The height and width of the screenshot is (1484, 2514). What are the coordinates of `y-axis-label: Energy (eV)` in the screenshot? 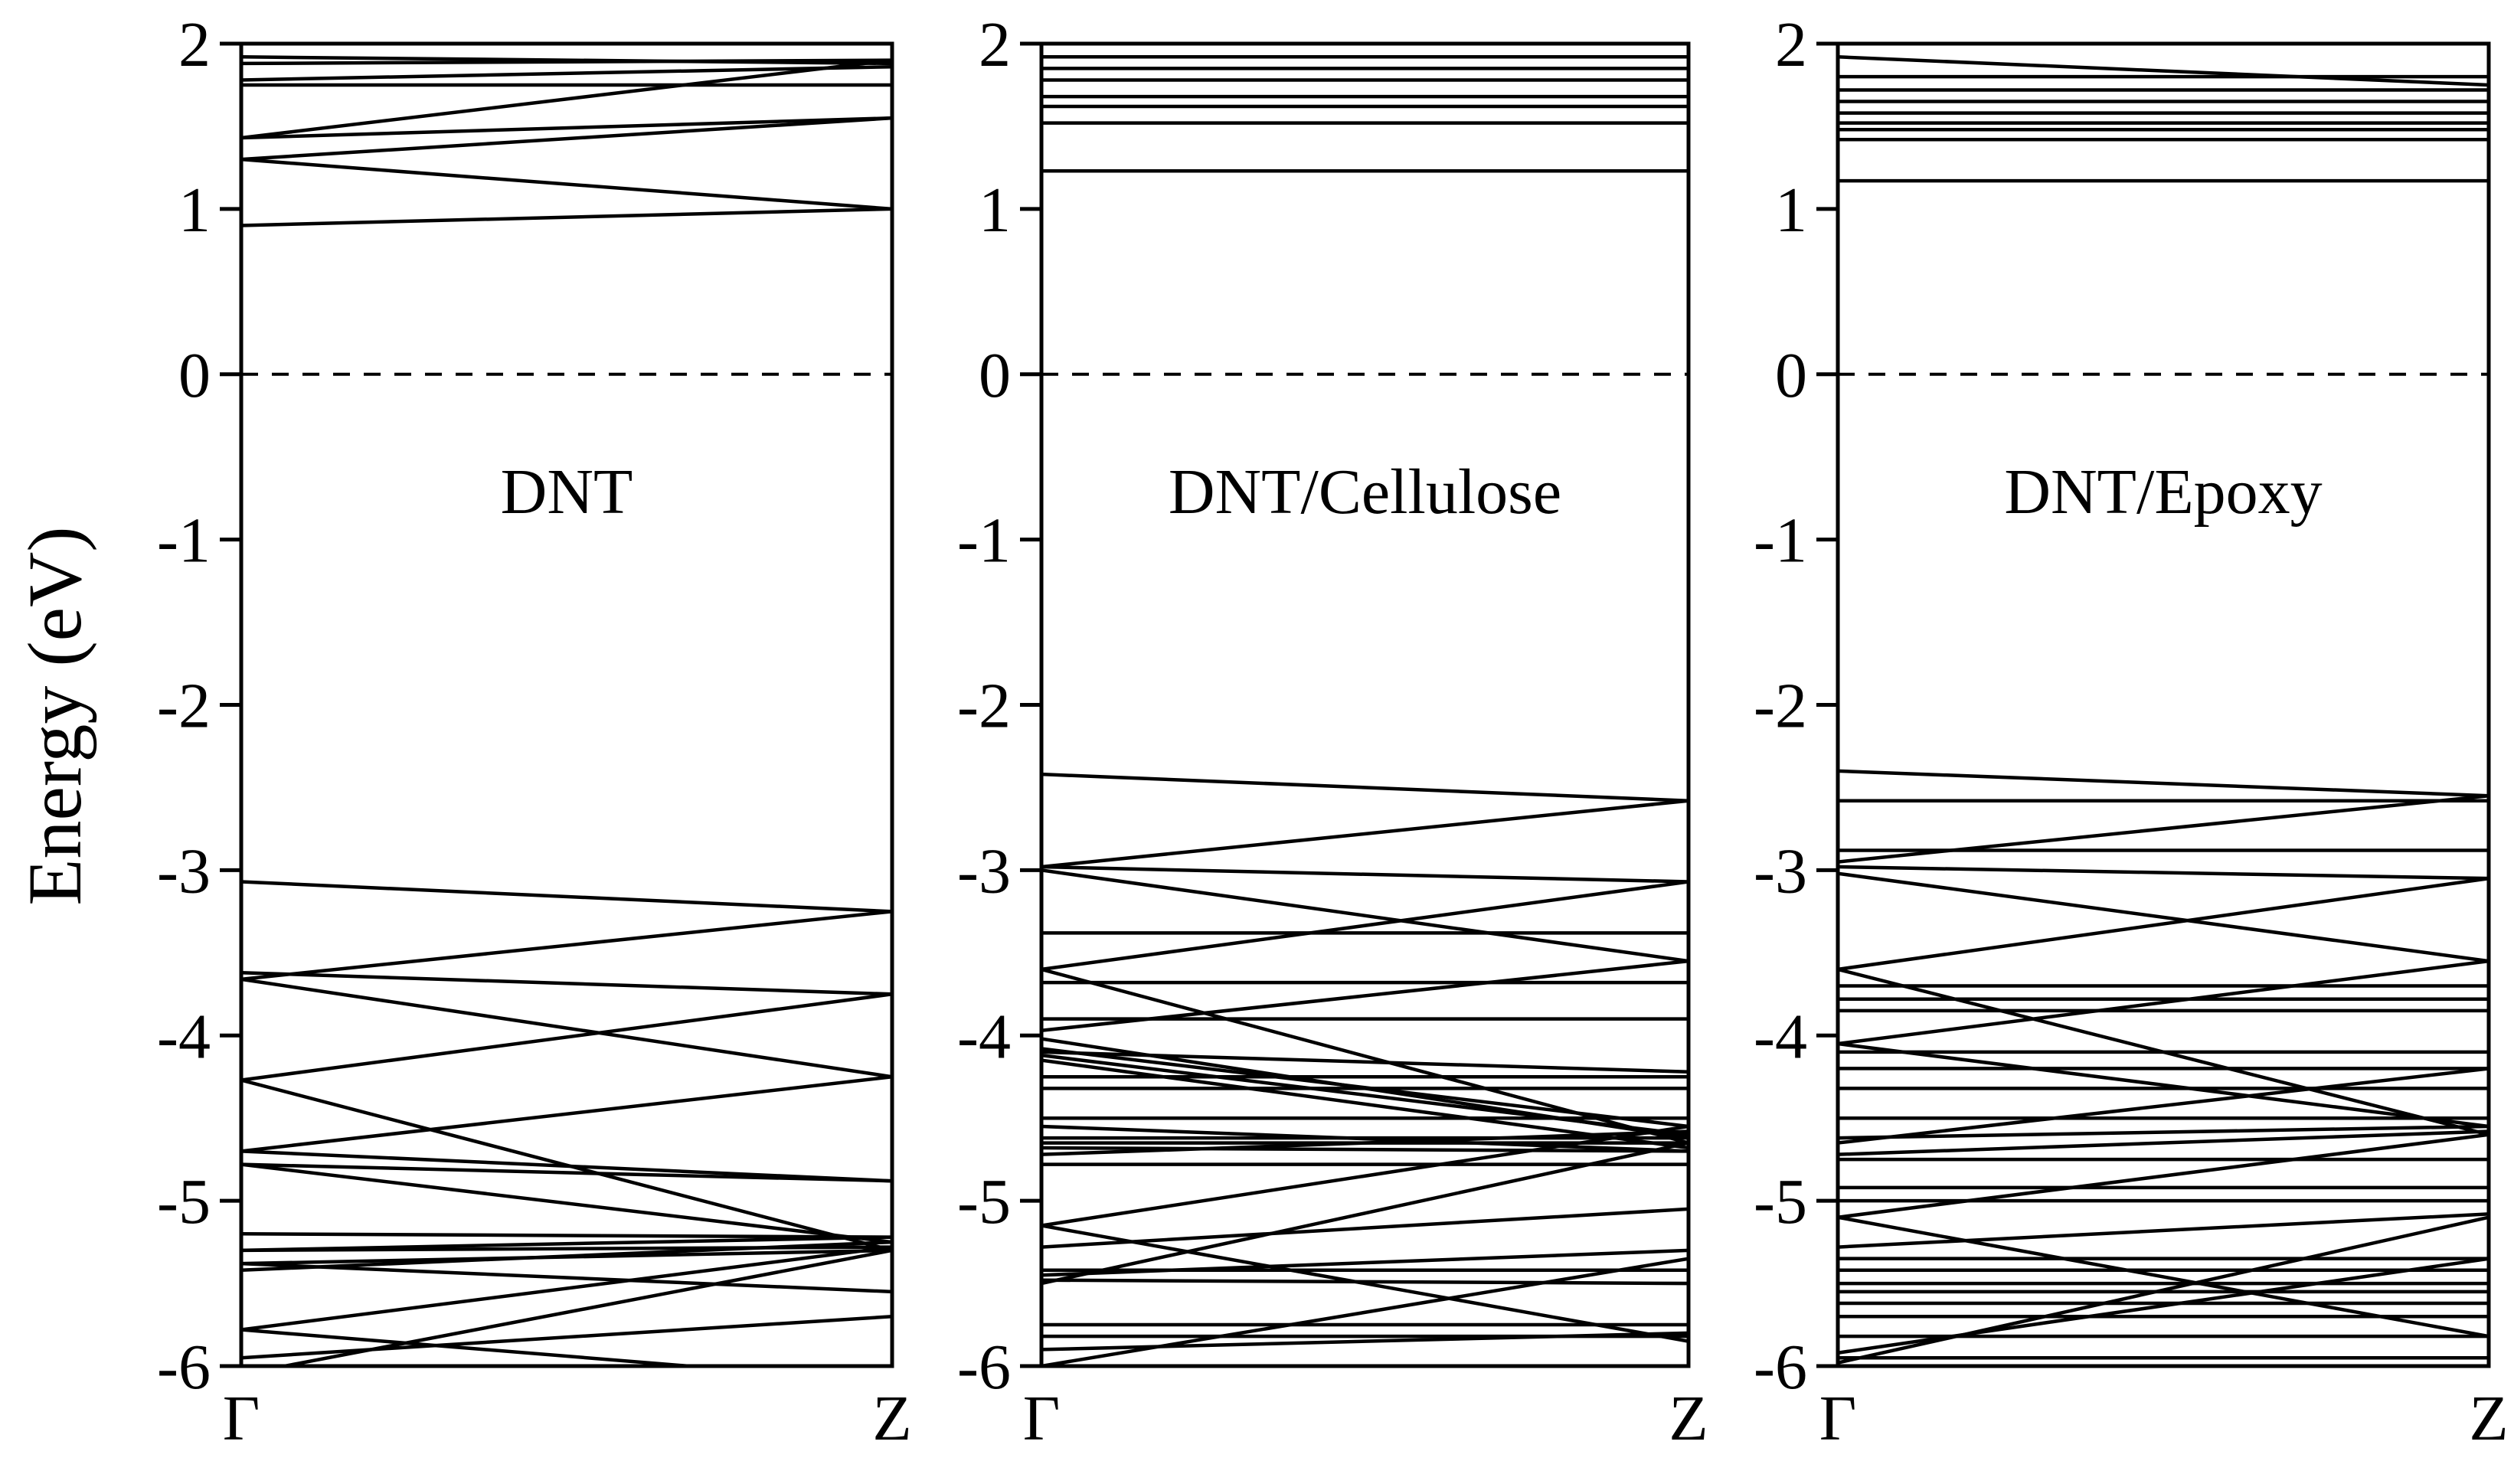 It's located at (54, 715).